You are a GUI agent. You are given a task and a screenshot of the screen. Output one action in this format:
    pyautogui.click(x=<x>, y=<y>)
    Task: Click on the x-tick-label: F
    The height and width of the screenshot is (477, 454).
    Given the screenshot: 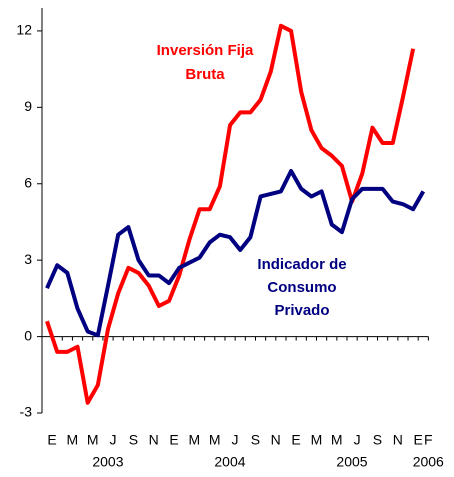 What is the action you would take?
    pyautogui.click(x=428, y=440)
    